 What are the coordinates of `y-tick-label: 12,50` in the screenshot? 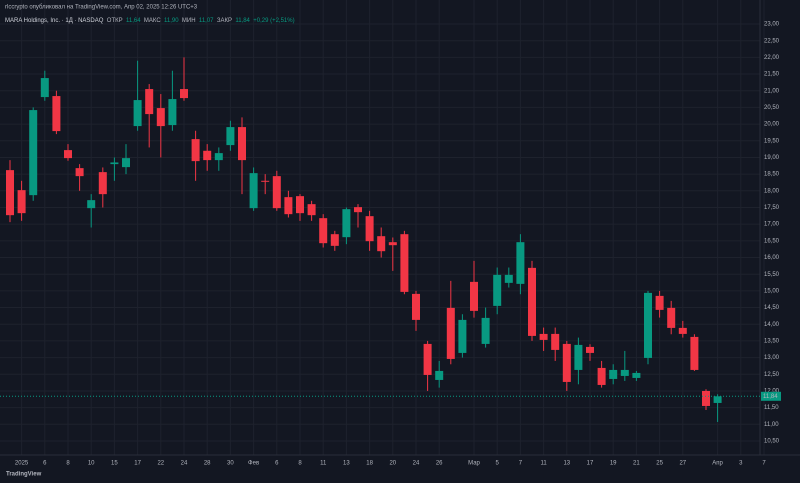 It's located at (772, 375).